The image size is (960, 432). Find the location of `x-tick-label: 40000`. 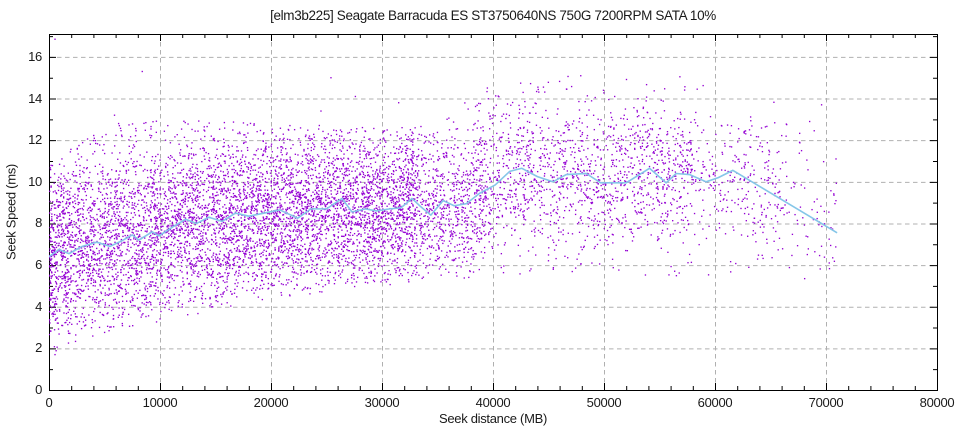

x-tick-label: 40000 is located at coordinates (493, 402).